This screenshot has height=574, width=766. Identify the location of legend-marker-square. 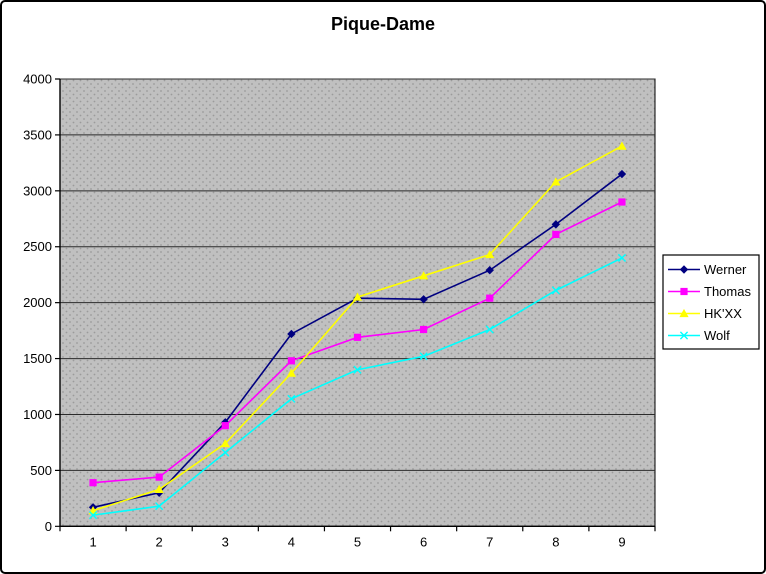
(684, 291).